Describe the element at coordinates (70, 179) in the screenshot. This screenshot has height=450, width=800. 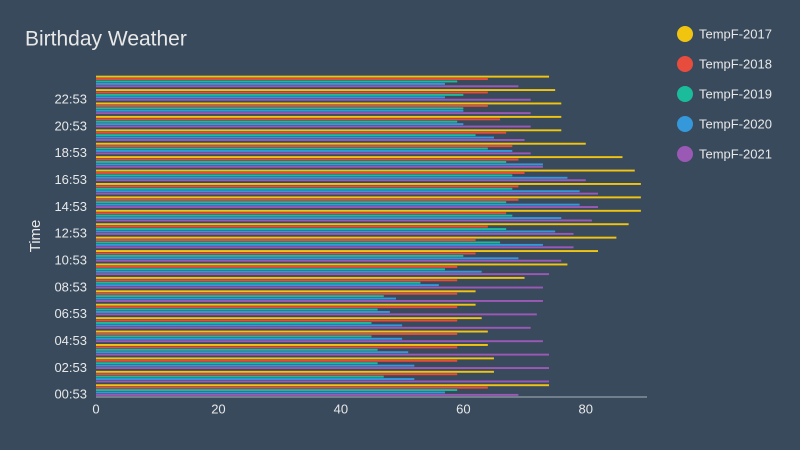
I see `y-tick-label: 16:53` at that location.